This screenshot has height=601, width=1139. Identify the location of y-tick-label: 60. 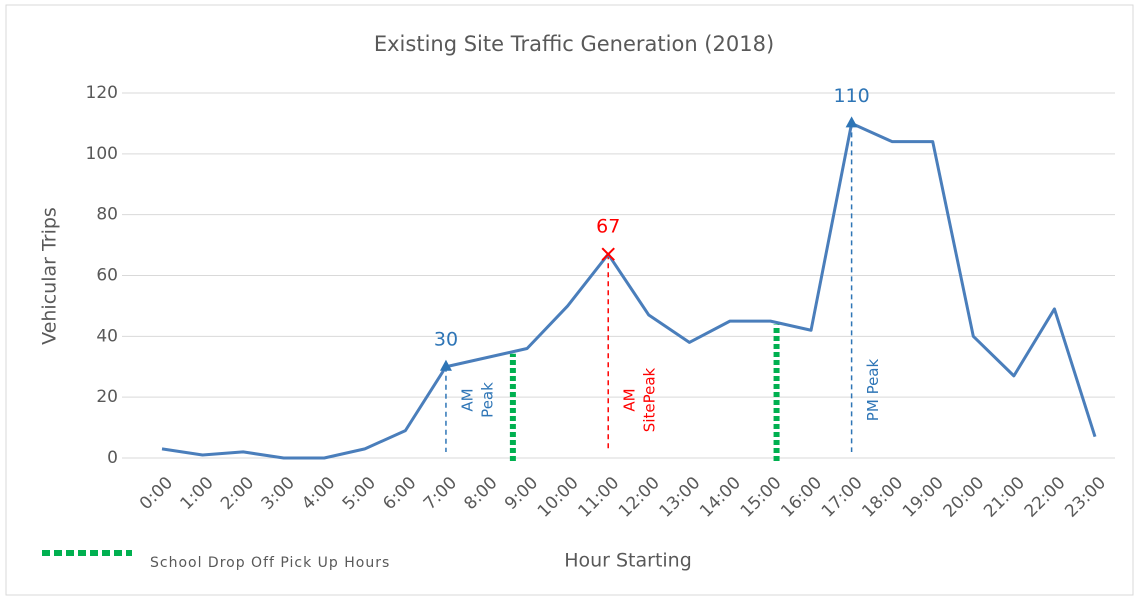
(107, 276).